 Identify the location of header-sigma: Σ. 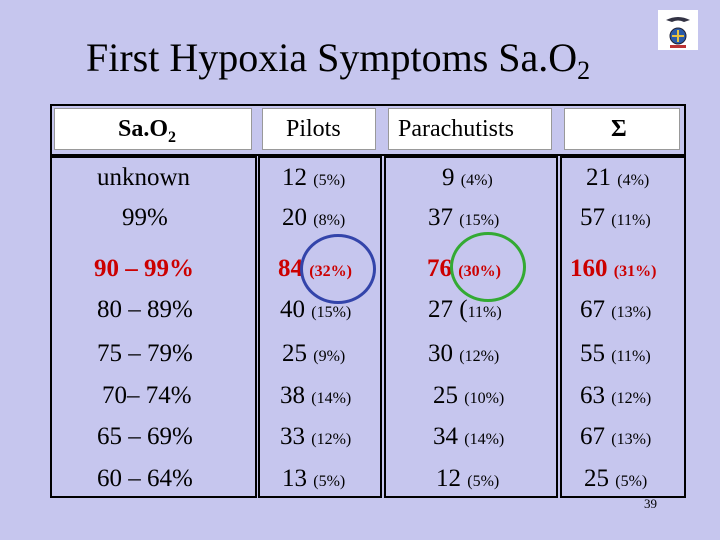
(619, 129).